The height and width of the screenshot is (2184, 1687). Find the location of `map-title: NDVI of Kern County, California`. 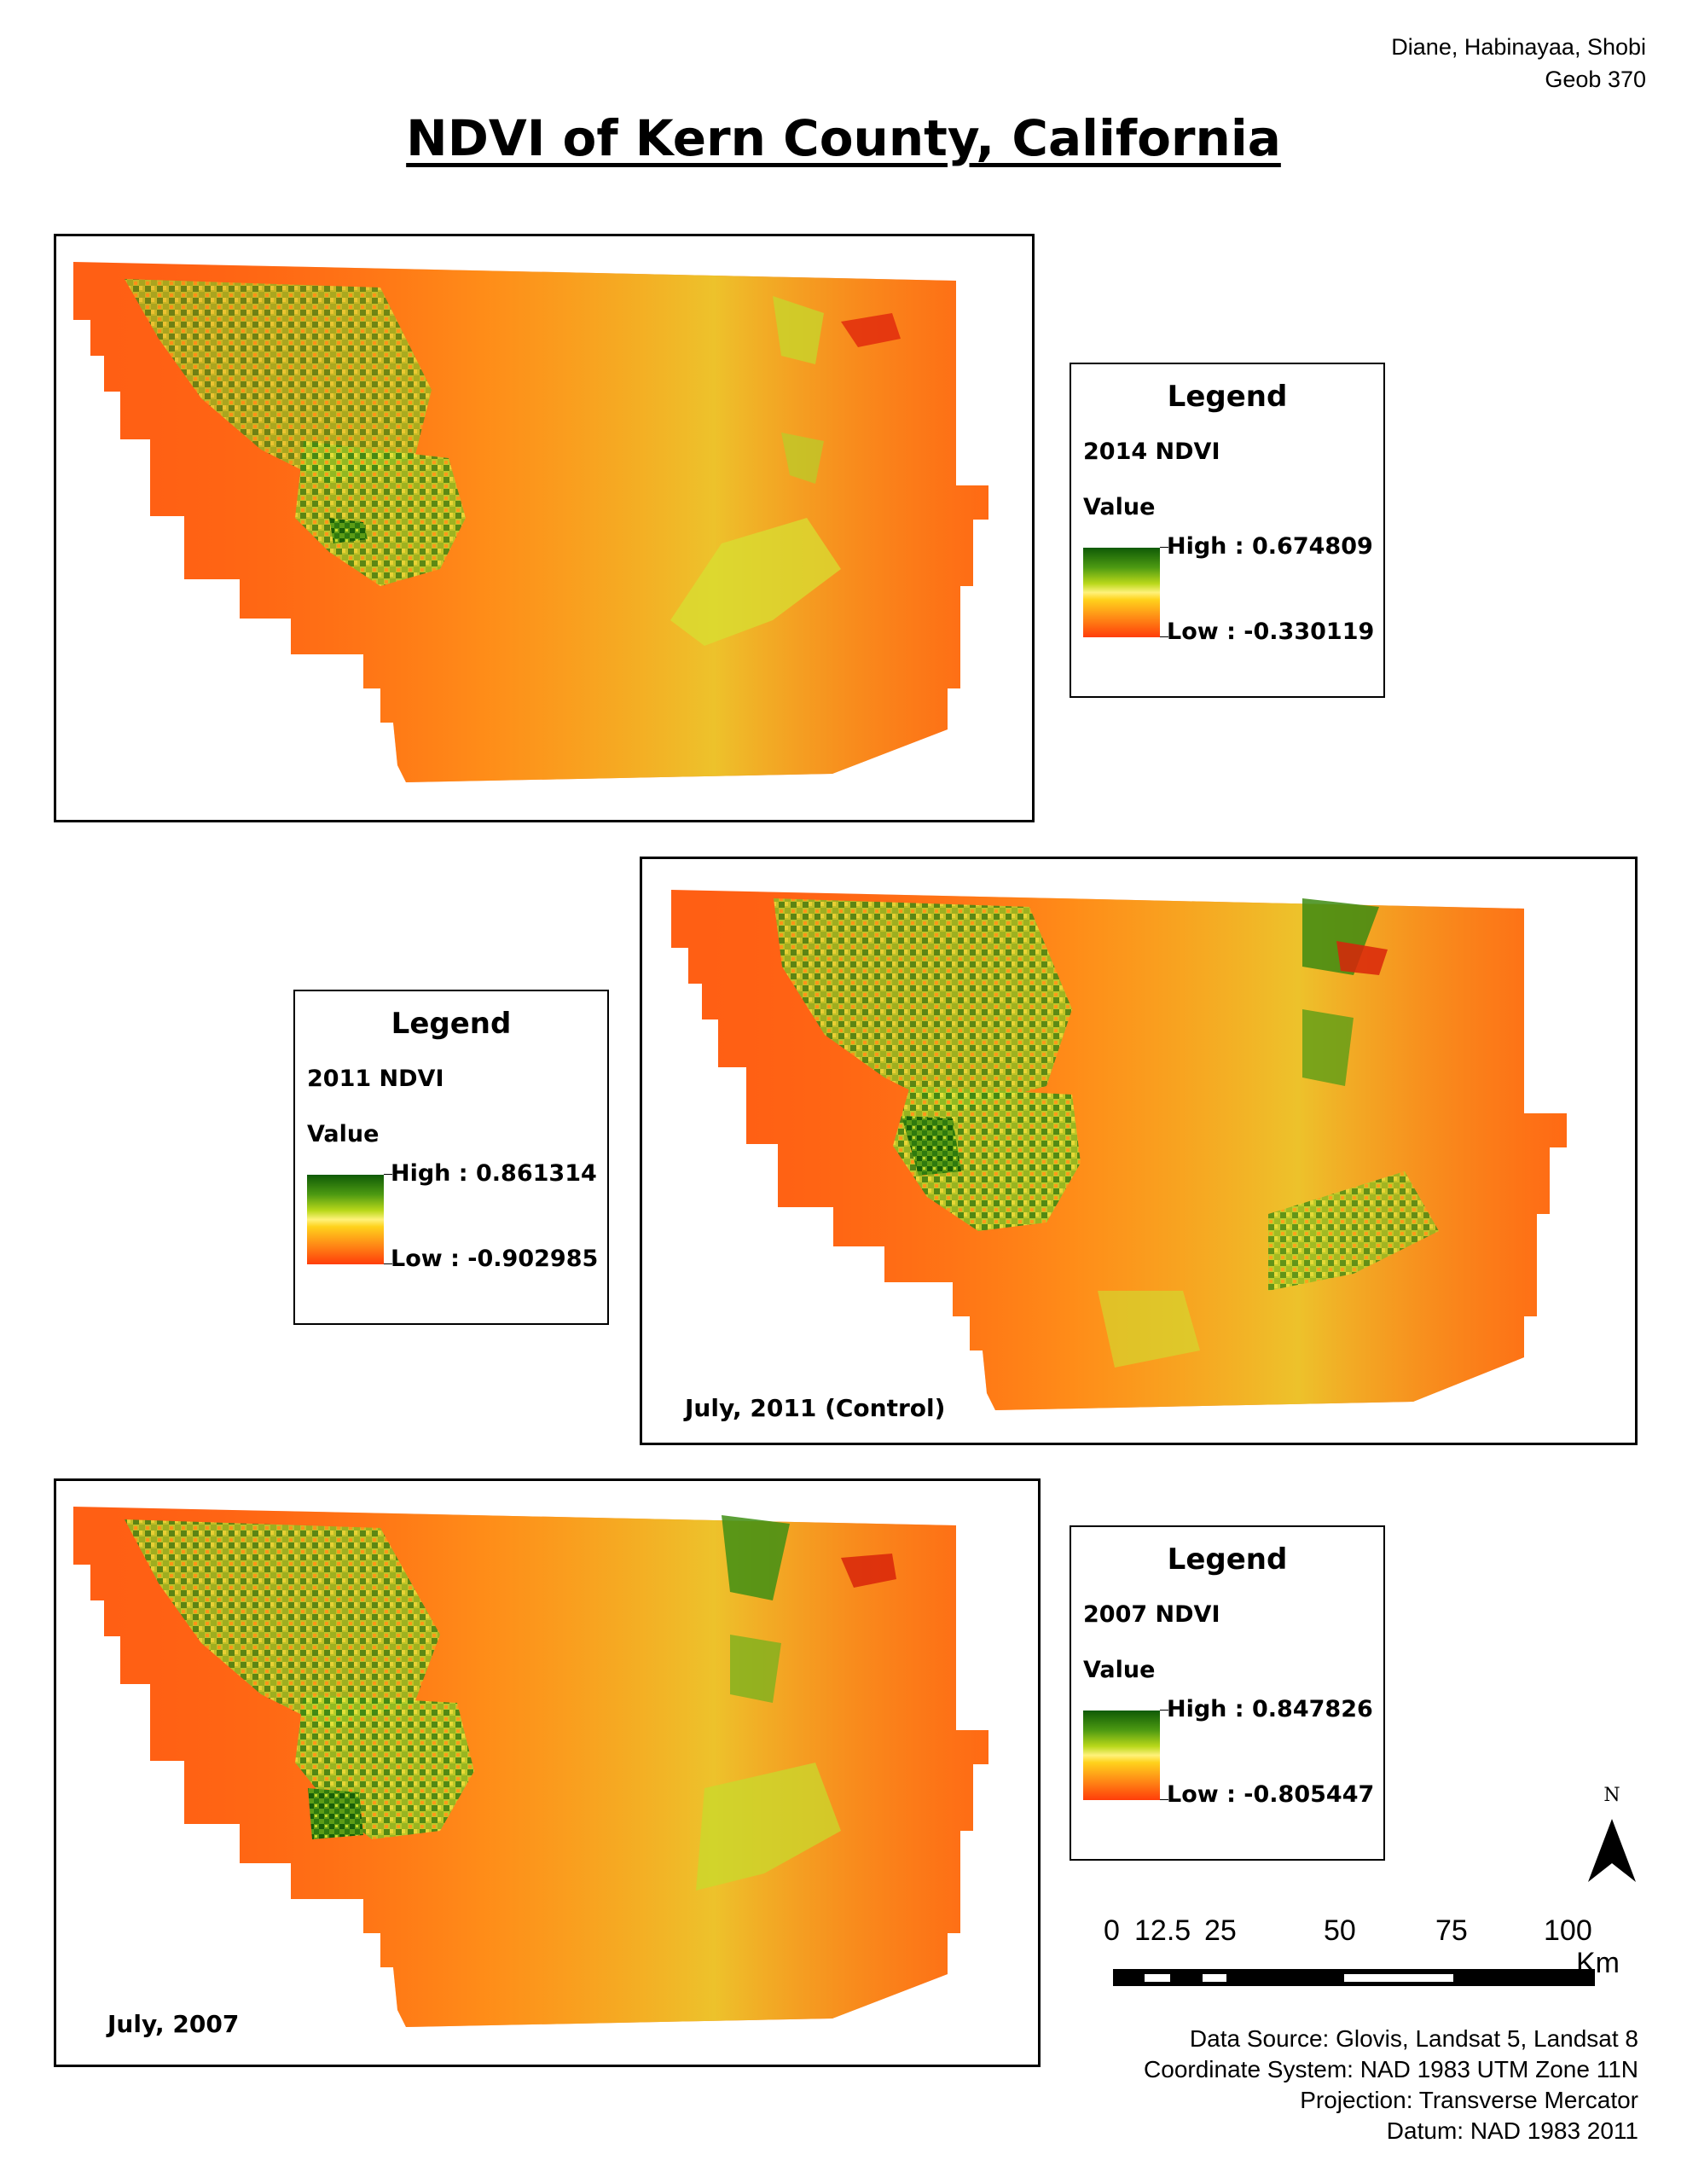

map-title: NDVI of Kern County, California is located at coordinates (843, 138).